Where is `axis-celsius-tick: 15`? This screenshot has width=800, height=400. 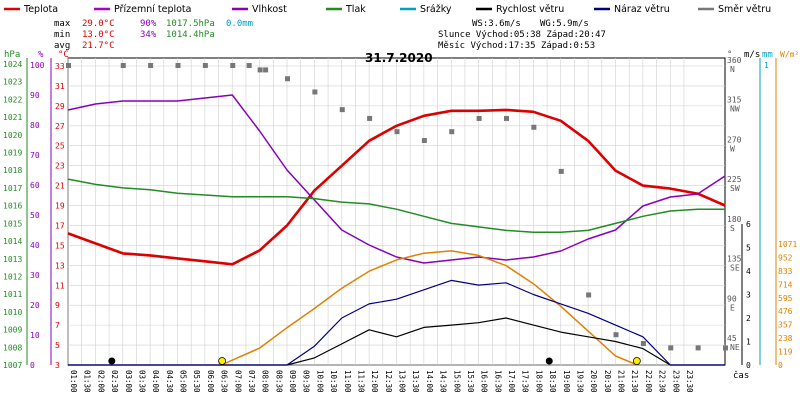
axis-celsius-tick: 15 is located at coordinates (60, 245).